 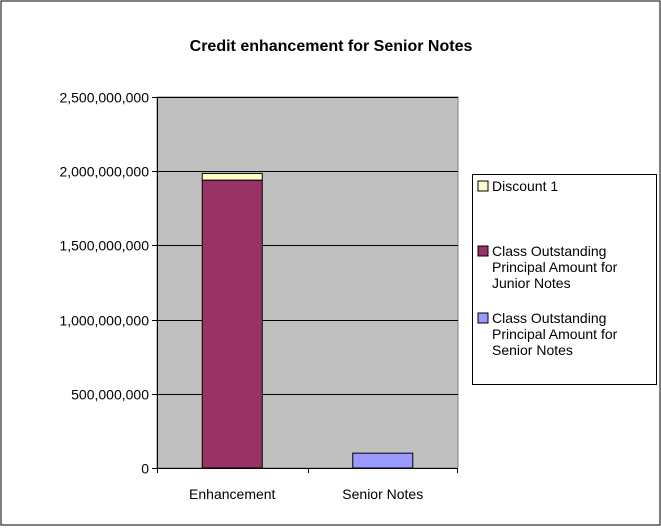 What do you see at coordinates (232, 494) in the screenshot?
I see `x-tick-label: Enhancement` at bounding box center [232, 494].